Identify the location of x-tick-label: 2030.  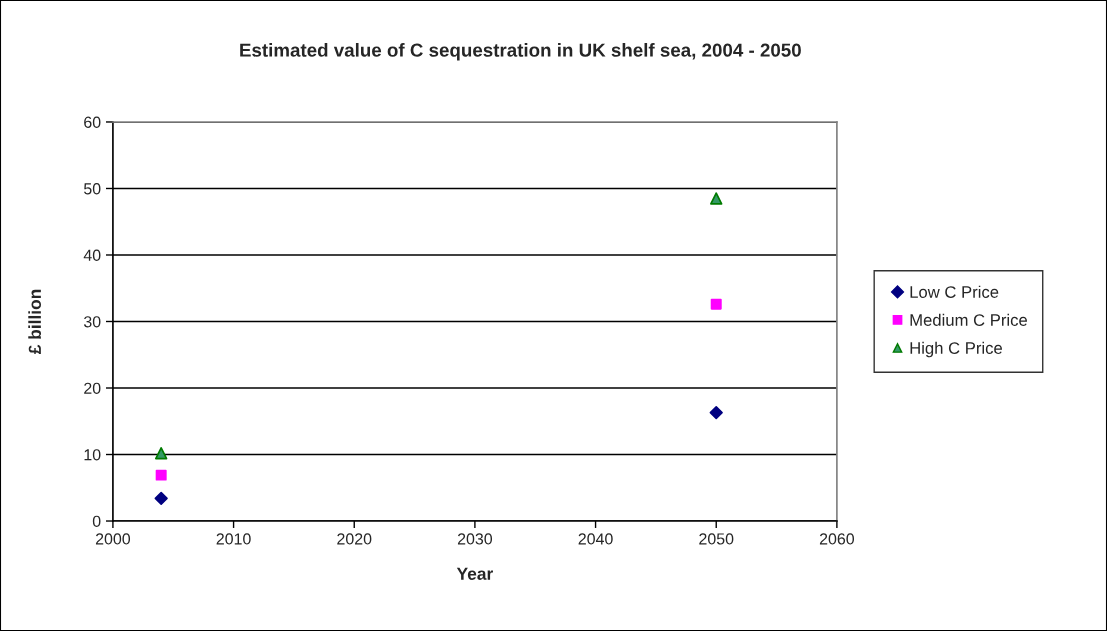
(475, 539).